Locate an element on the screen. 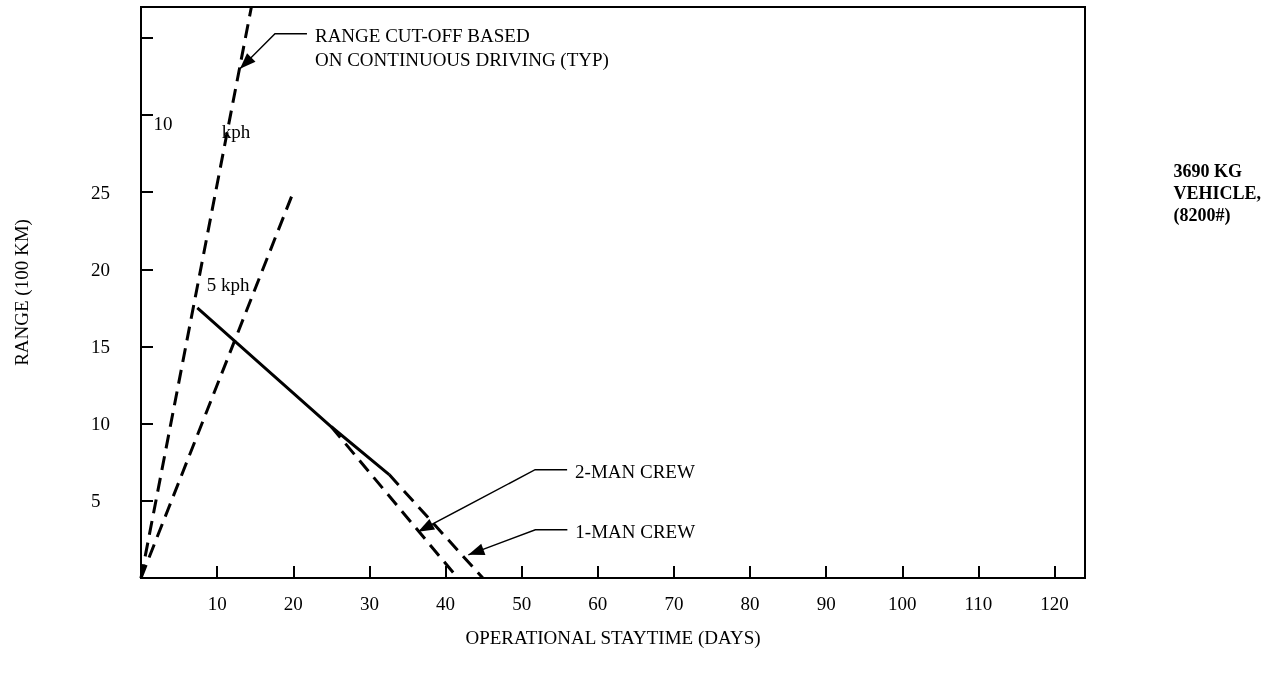  x-tick-label: 110 is located at coordinates (978, 603).